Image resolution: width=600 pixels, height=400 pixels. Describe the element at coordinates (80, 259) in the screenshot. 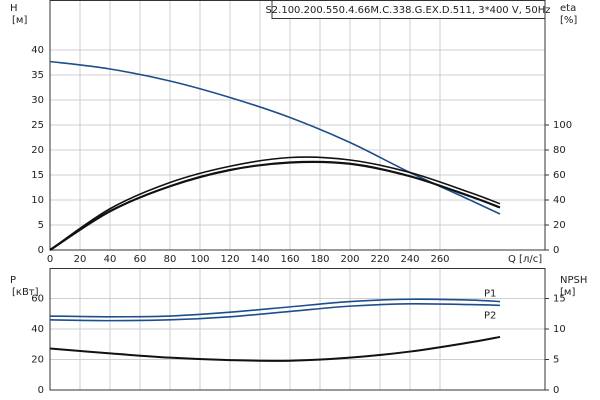

I see `x-tick-label: 20` at that location.